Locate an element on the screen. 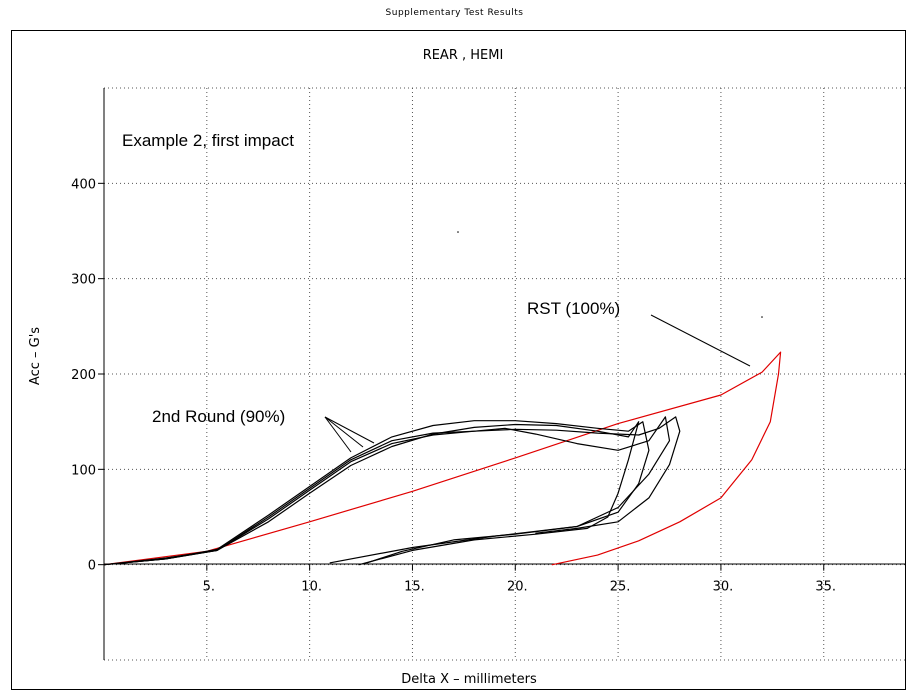 This screenshot has width=909, height=691. annotation-rst: RST (100%) is located at coordinates (573, 308).